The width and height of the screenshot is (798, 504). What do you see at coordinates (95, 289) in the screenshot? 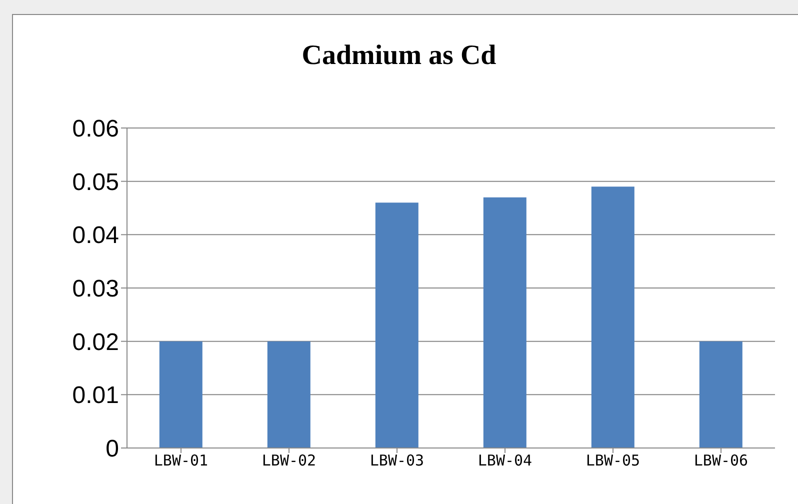
I see `y-tick-label: 0.03` at bounding box center [95, 289].